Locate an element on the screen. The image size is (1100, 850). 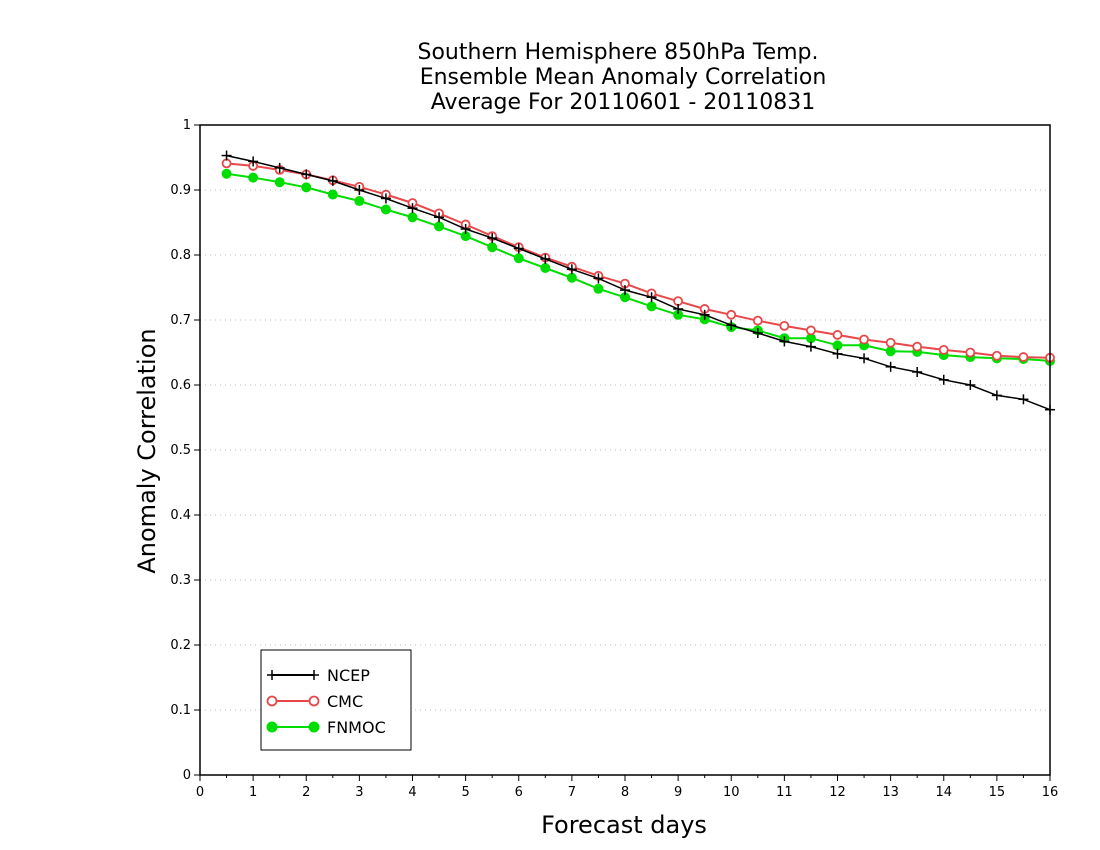
legend-entry-ncep: NCEP is located at coordinates (318, 675).